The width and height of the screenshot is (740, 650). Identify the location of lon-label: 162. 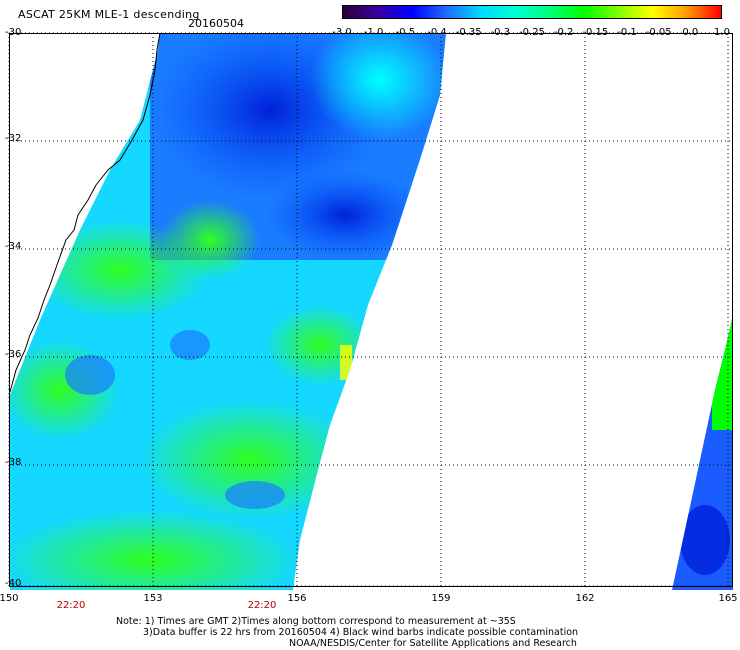
(585, 598).